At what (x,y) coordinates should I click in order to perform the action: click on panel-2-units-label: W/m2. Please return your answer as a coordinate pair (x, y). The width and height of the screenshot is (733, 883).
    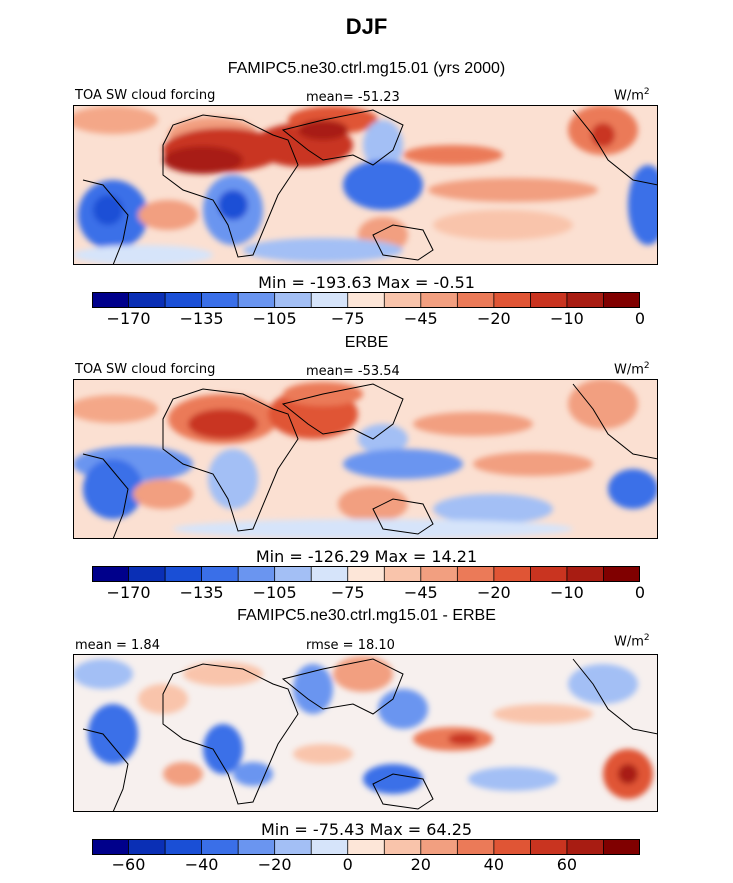
    Looking at the image, I should click on (632, 369).